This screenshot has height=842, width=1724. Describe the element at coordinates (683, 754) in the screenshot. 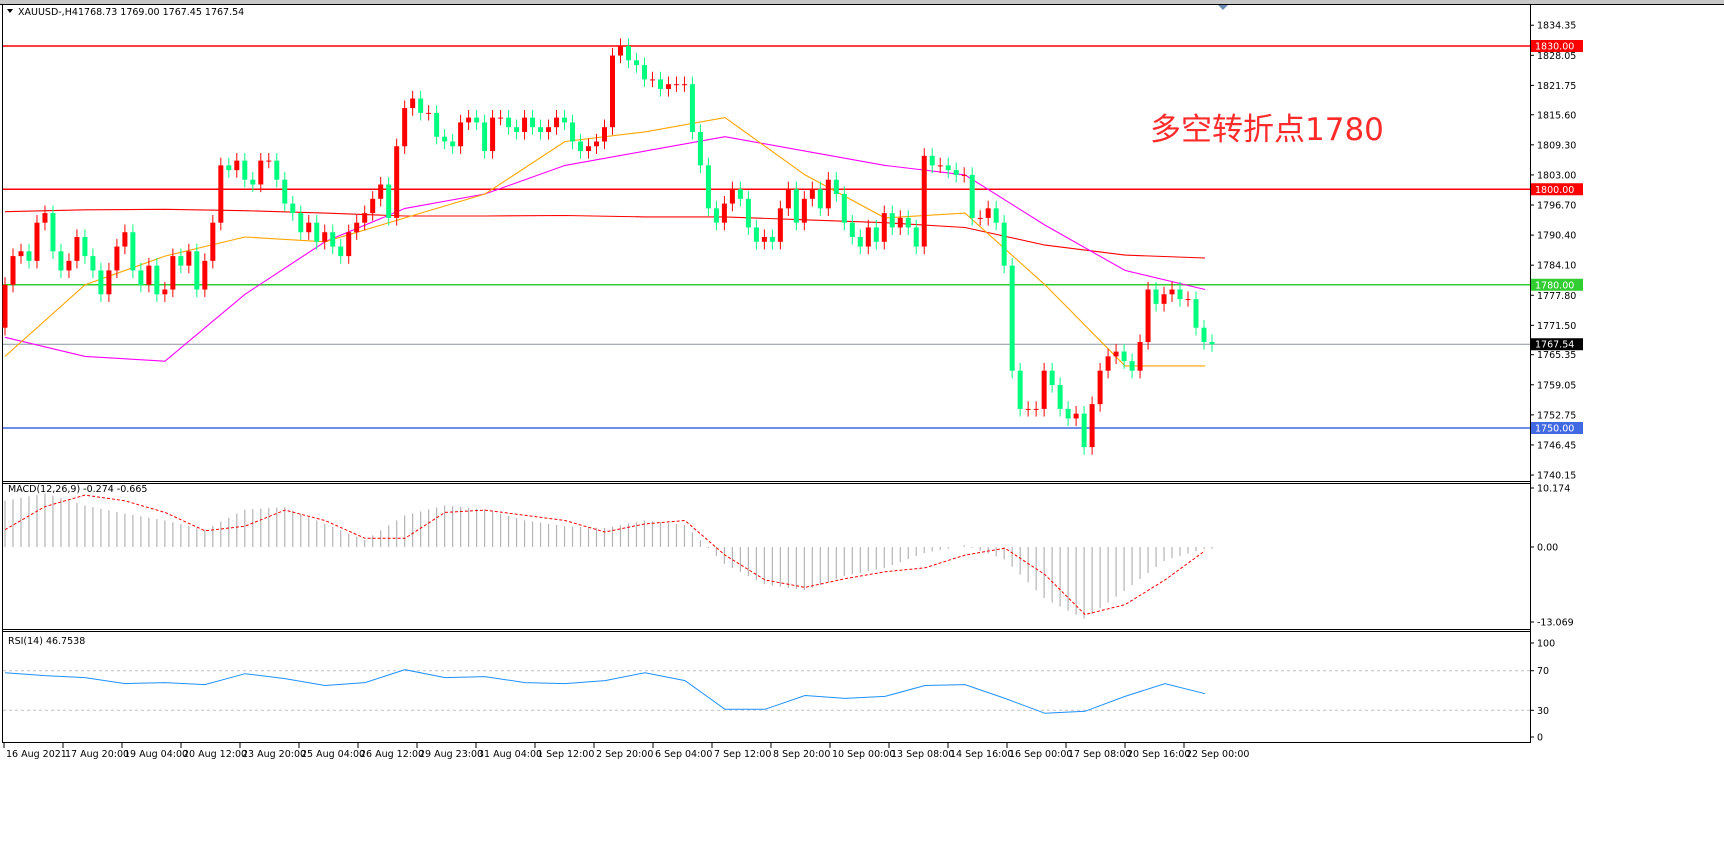

I see `time-tick-label: 6 Sep 04:00` at that location.